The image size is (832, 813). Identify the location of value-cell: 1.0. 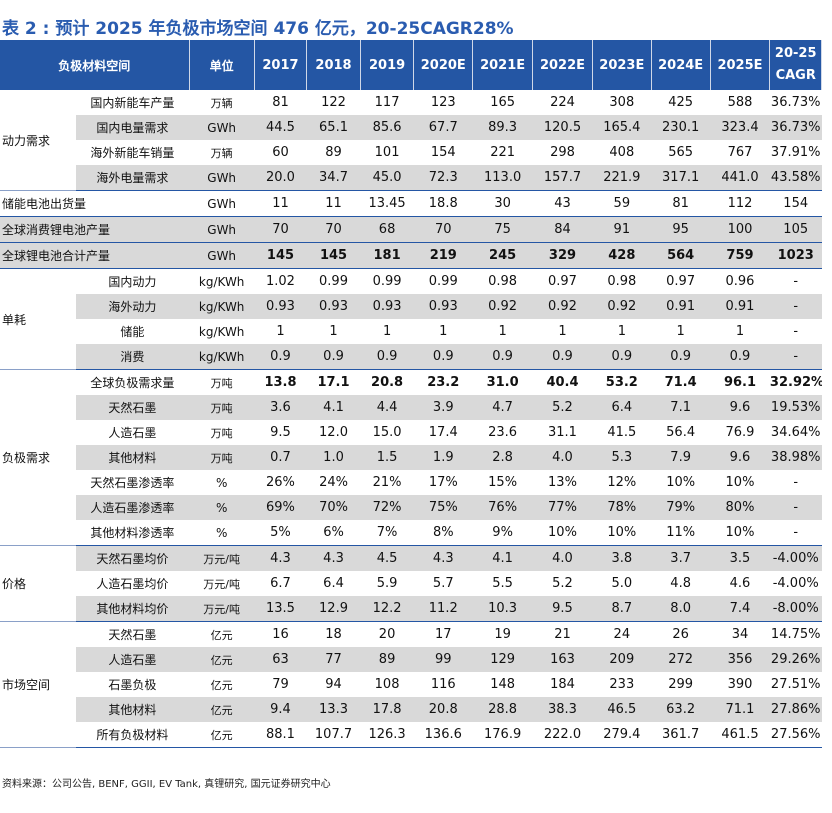
(333, 457).